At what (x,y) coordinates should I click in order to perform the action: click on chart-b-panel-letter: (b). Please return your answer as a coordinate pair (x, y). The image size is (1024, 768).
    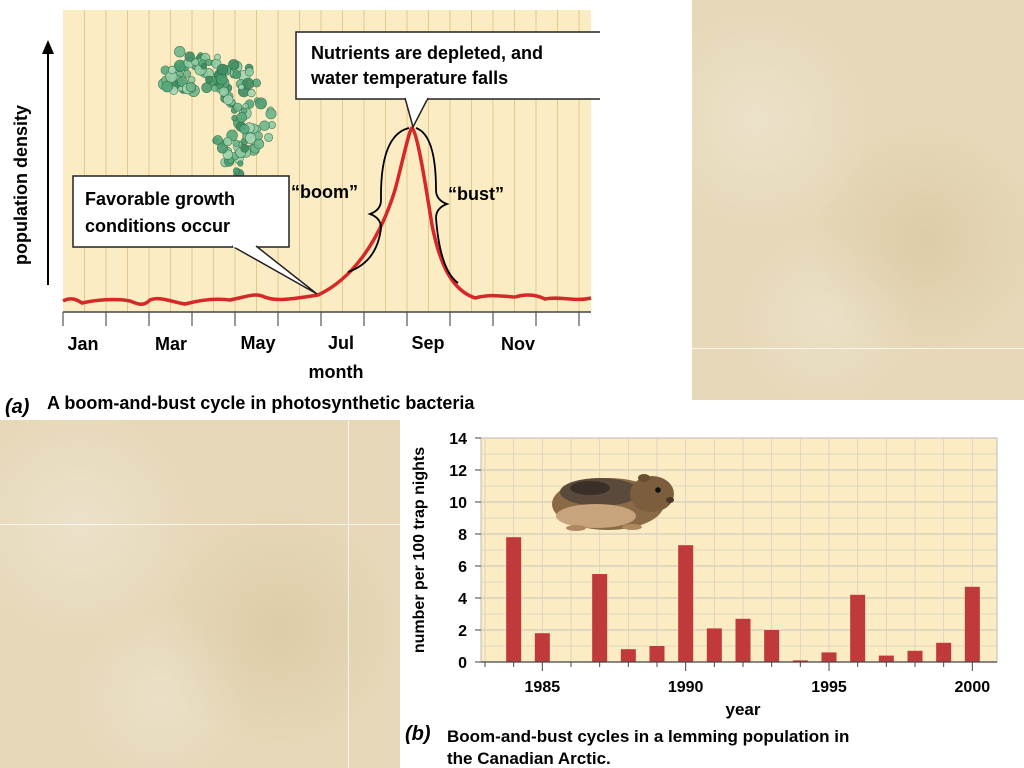
    Looking at the image, I should click on (418, 734).